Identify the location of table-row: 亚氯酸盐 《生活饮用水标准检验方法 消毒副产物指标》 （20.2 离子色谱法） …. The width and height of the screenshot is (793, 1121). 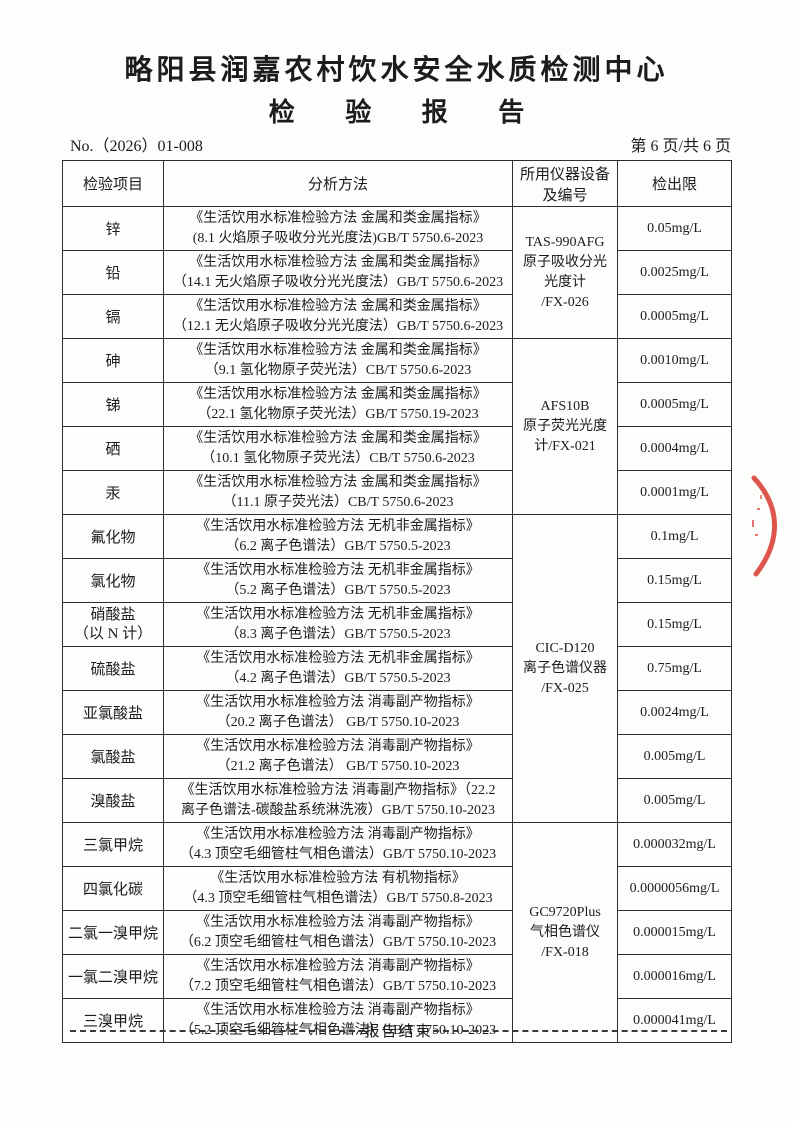
(397, 712).